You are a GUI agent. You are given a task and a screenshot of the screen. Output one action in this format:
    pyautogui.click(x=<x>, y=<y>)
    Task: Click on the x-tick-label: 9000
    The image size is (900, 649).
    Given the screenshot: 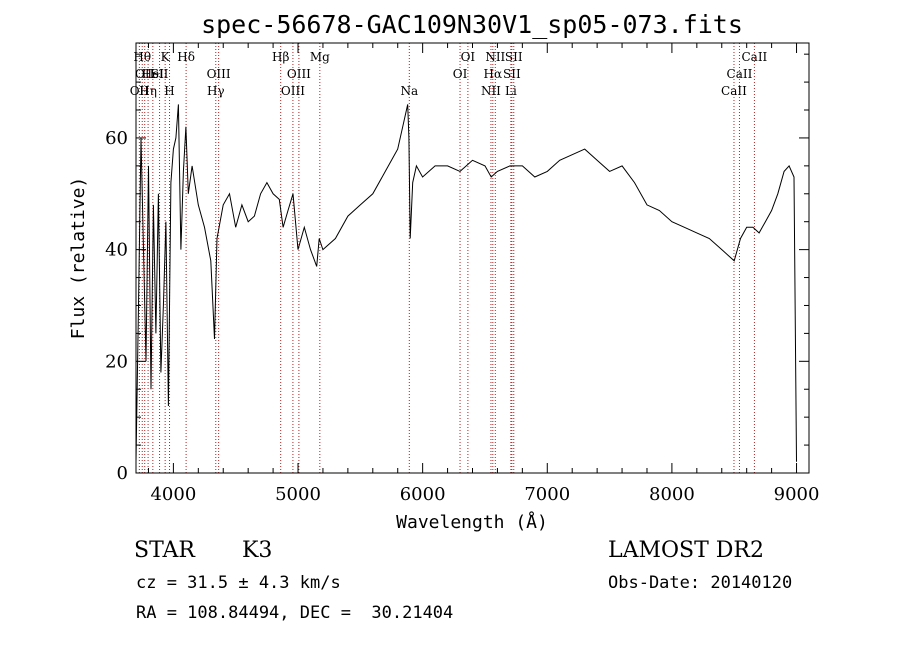 What is the action you would take?
    pyautogui.click(x=797, y=494)
    